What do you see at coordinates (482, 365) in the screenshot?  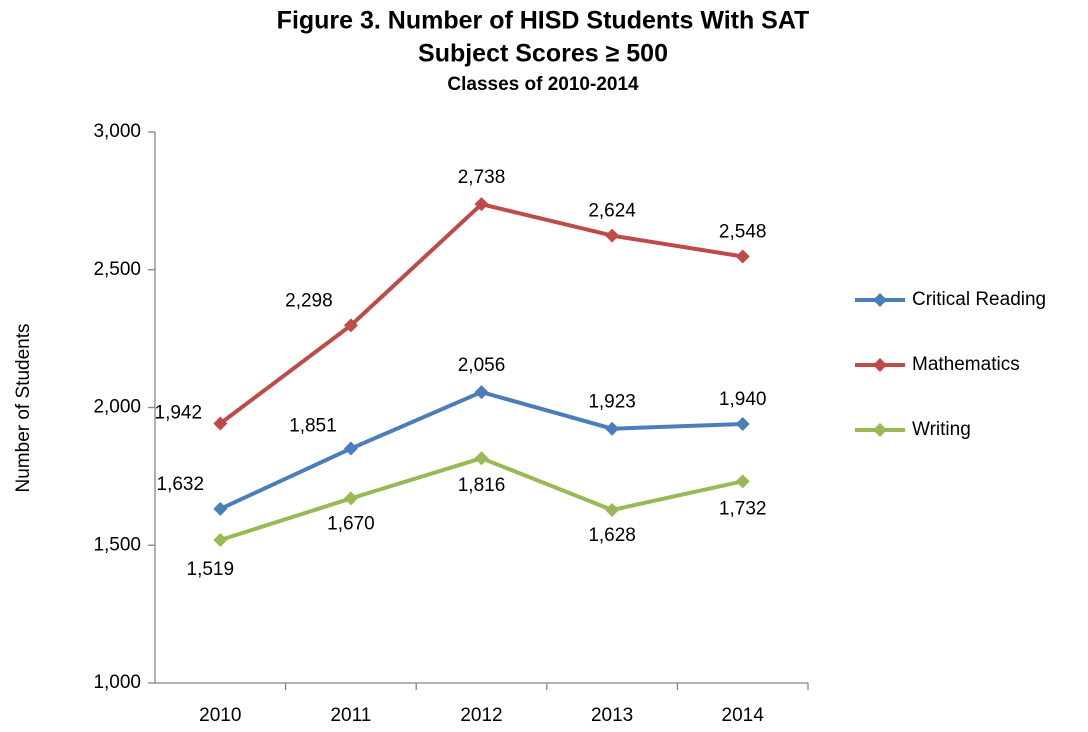 I see `data-label: 2,056` at bounding box center [482, 365].